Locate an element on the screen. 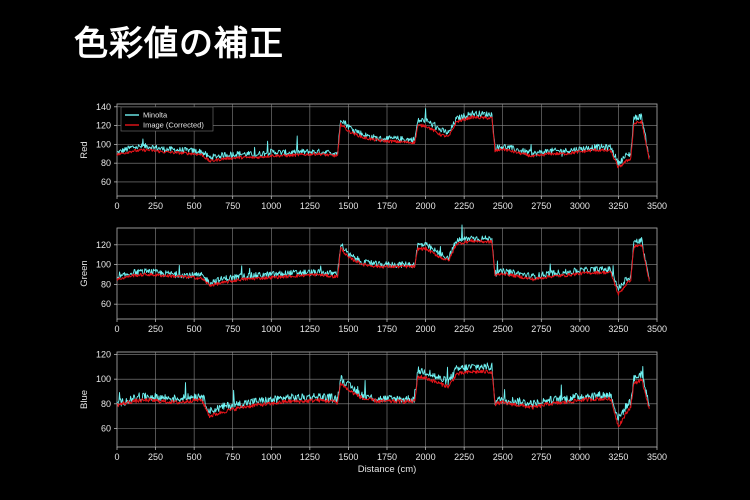 The image size is (750, 500). slide-title: 色彩値の補正 is located at coordinates (179, 44).